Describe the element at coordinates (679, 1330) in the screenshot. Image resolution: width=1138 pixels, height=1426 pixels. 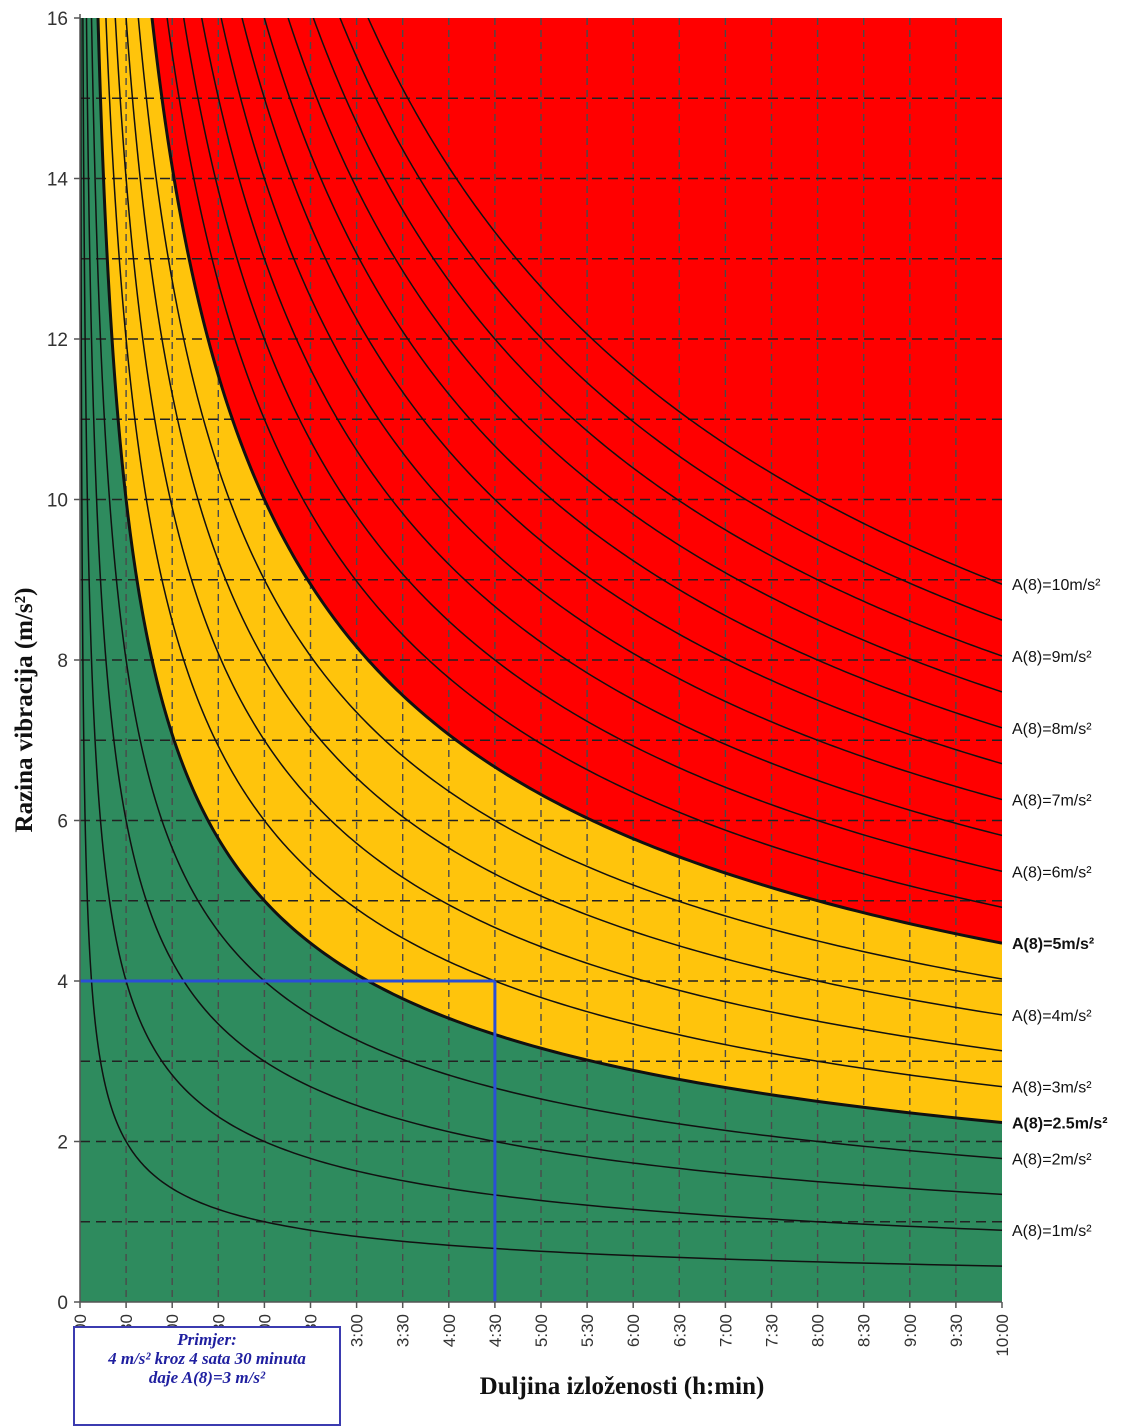
I see `x-tick-label: 6:30` at that location.